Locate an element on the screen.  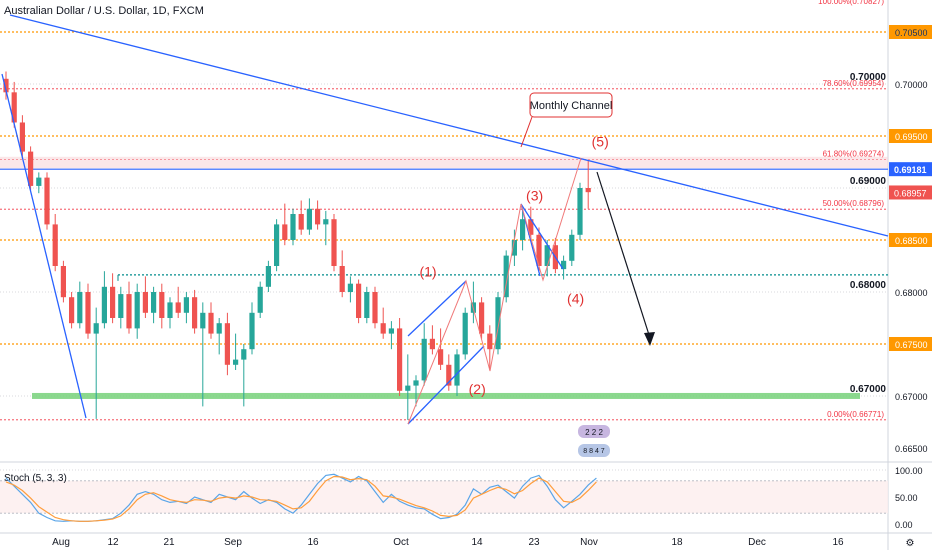
fib-label: 100.00%(0.70827) is located at coordinates (851, 3).